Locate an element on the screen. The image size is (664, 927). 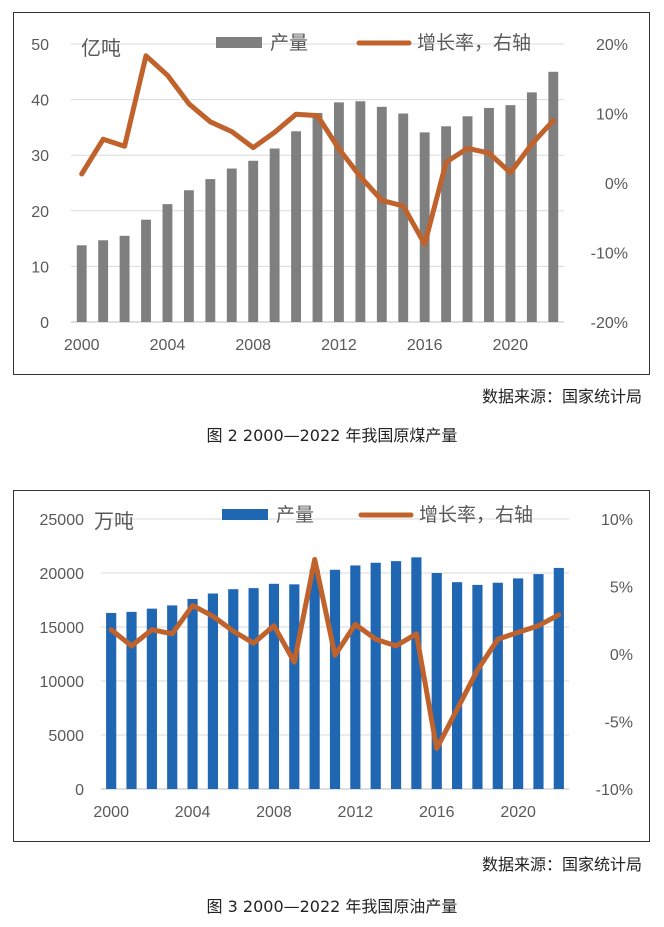
coal-caption: 图 2 2000—2022 年我国原煤产量 is located at coordinates (332, 435).